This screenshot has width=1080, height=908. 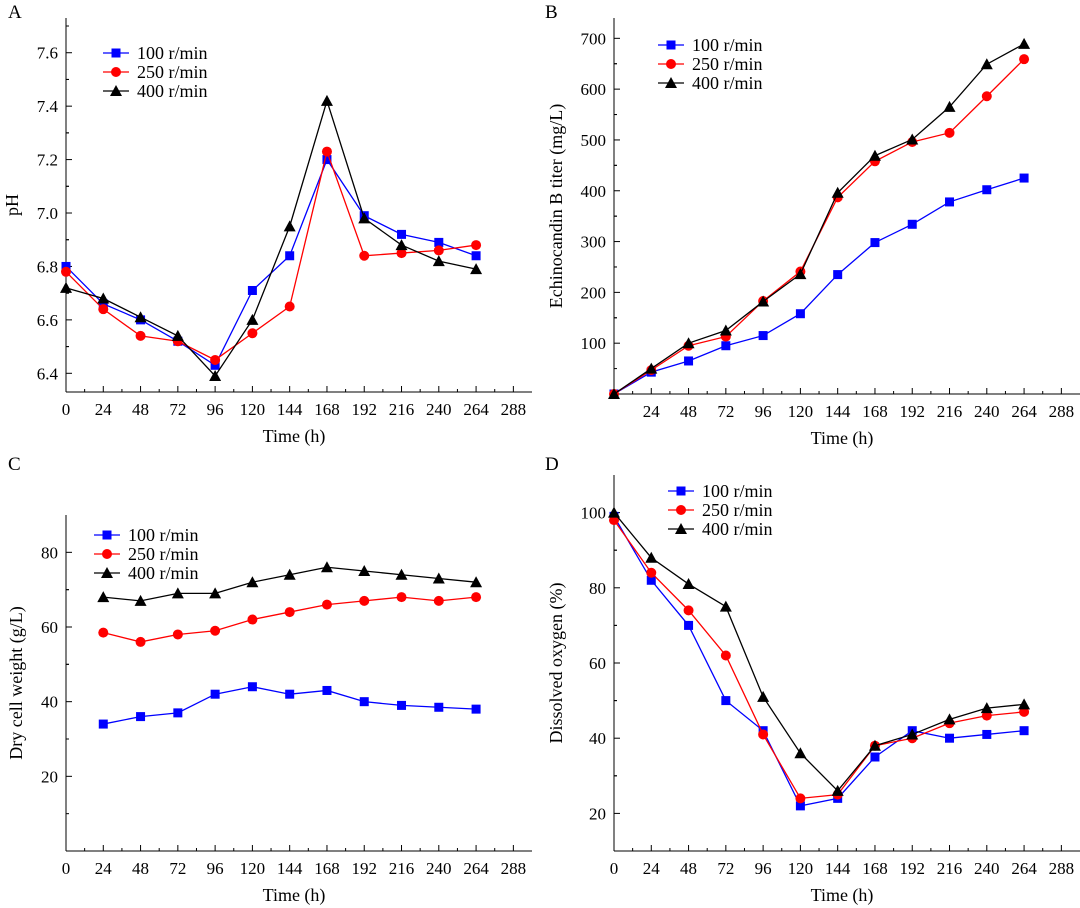 What do you see at coordinates (290, 583) in the screenshot?
I see `series-400-r-min` at bounding box center [290, 583].